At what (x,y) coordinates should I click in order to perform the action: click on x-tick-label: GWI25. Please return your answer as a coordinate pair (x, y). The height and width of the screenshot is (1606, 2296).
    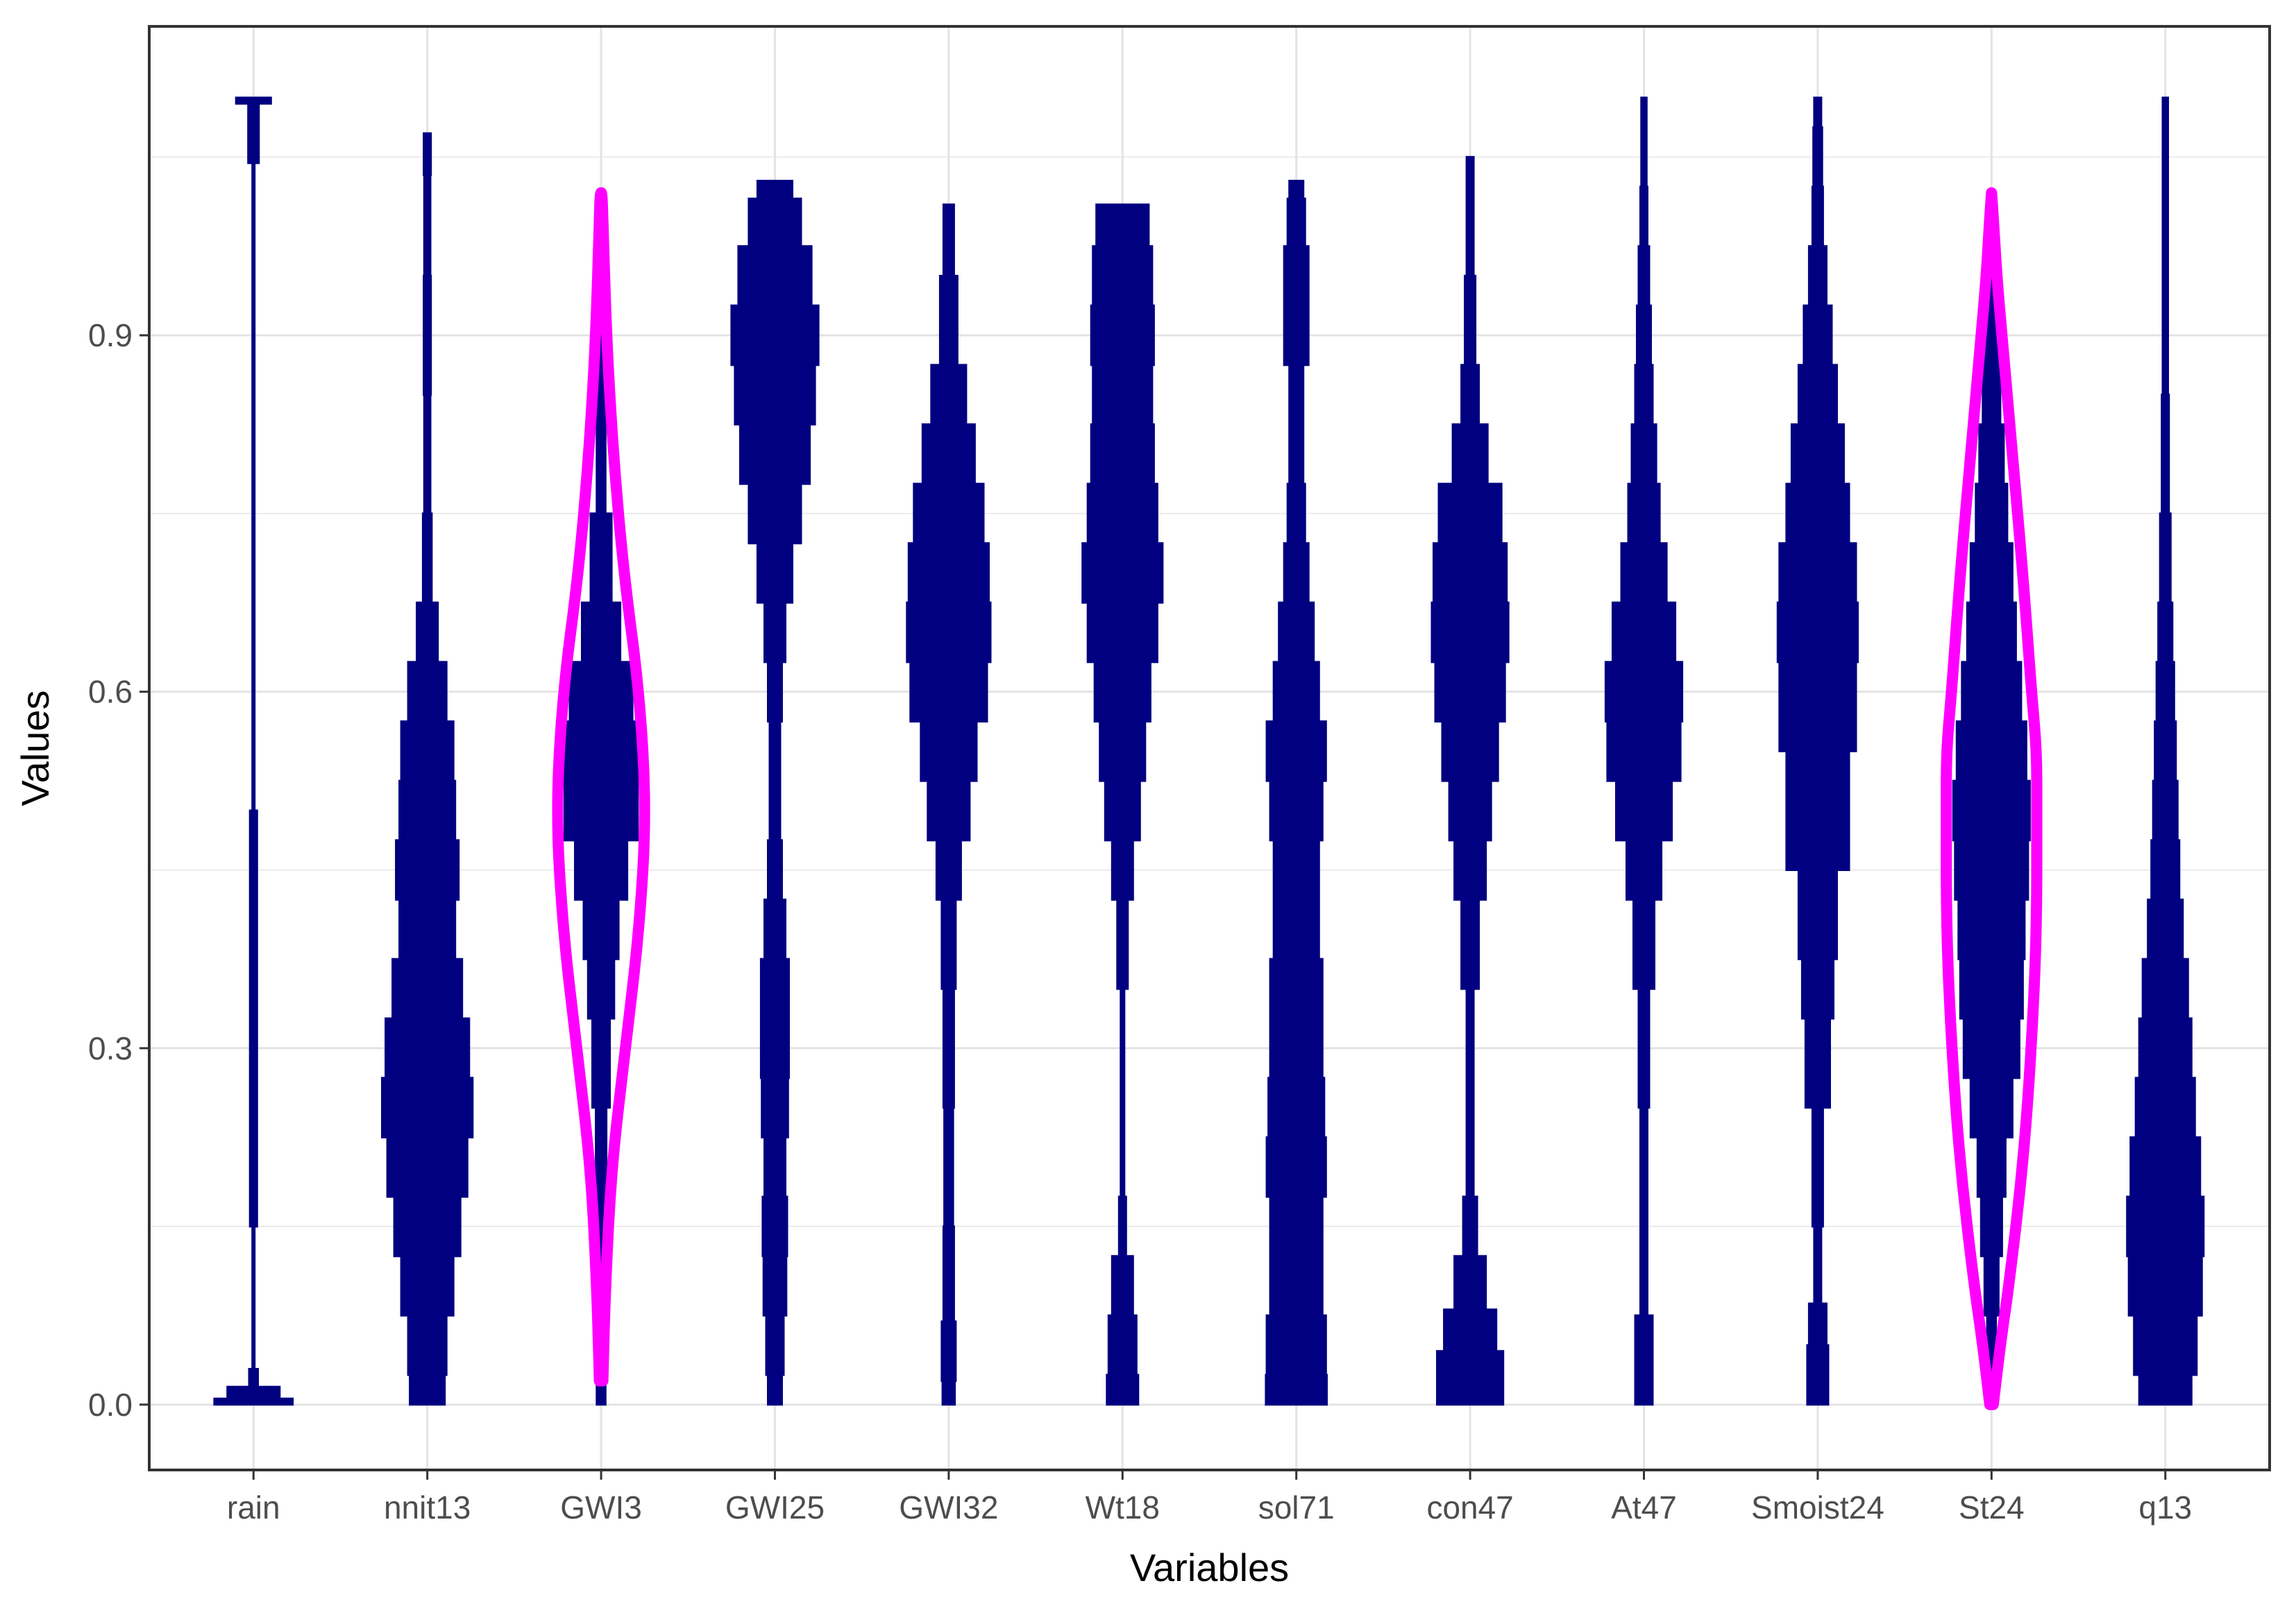
    Looking at the image, I should click on (775, 1507).